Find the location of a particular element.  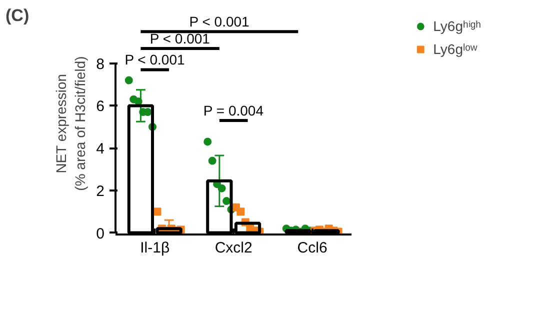

annotation: P = 0.004 is located at coordinates (233, 110).